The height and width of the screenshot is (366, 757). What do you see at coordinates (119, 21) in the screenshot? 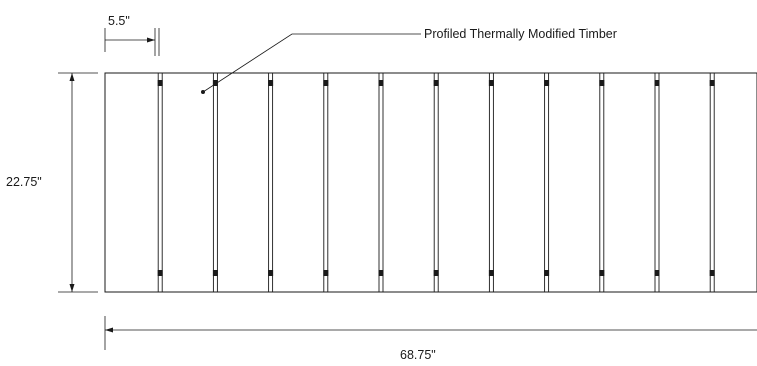
I see `board-width-label: 5.5"` at bounding box center [119, 21].